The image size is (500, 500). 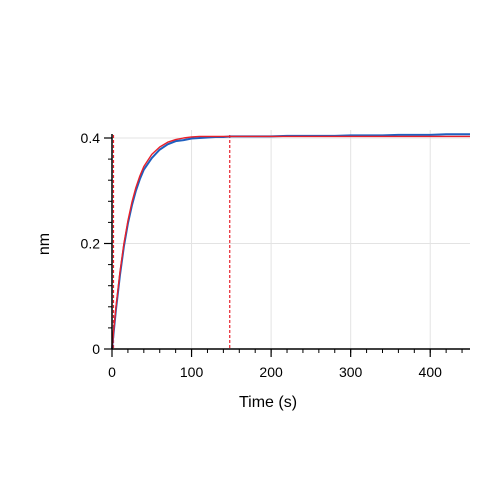 I want to click on reference-lines, so click(x=171, y=242).